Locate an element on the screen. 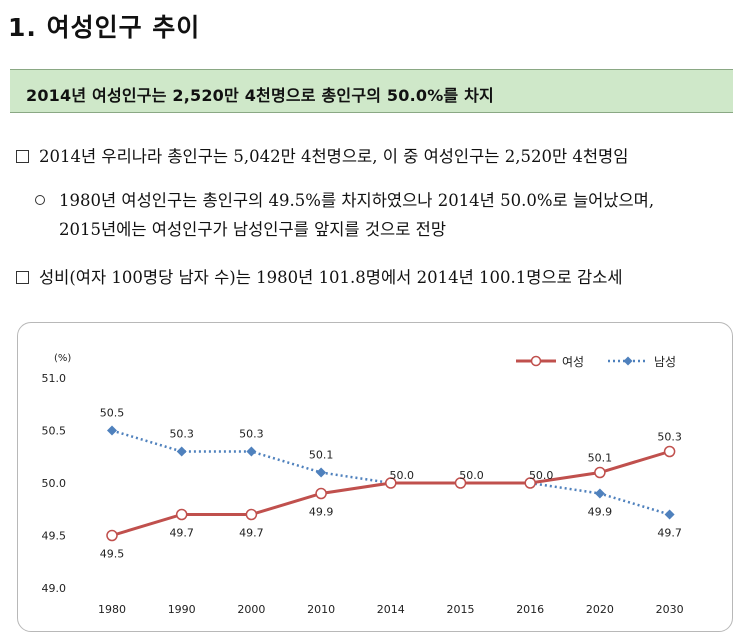  summary-box: 2014년 여성인구는 2,520만 4천명으로 총인구의 50.0%를 차지 is located at coordinates (371, 91).